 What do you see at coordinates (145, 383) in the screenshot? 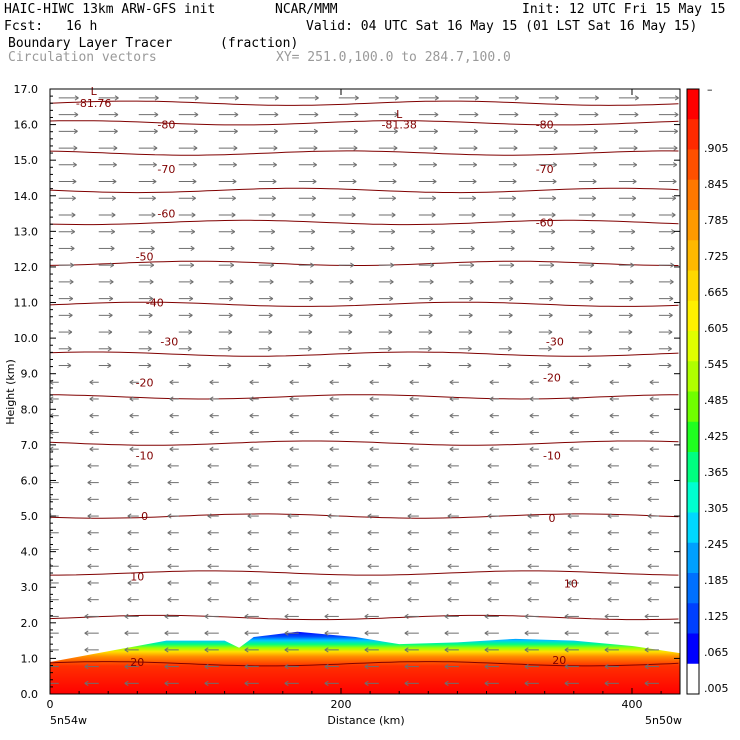
I see `contour-label: -20` at bounding box center [145, 383].